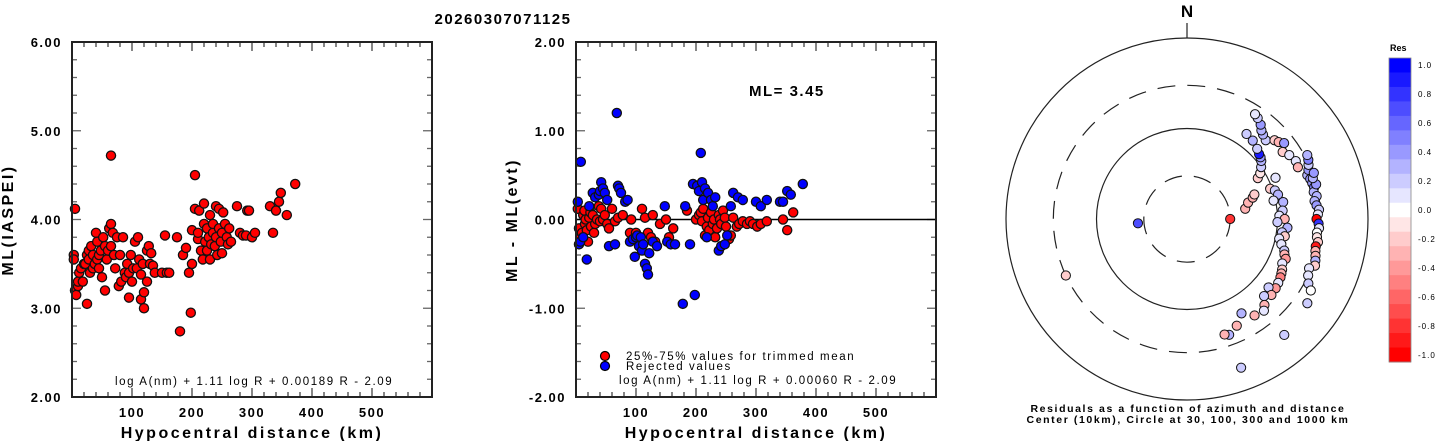  What do you see at coordinates (1425, 181) in the screenshot?
I see `colorbar-tick-label: 0.2` at bounding box center [1425, 181].